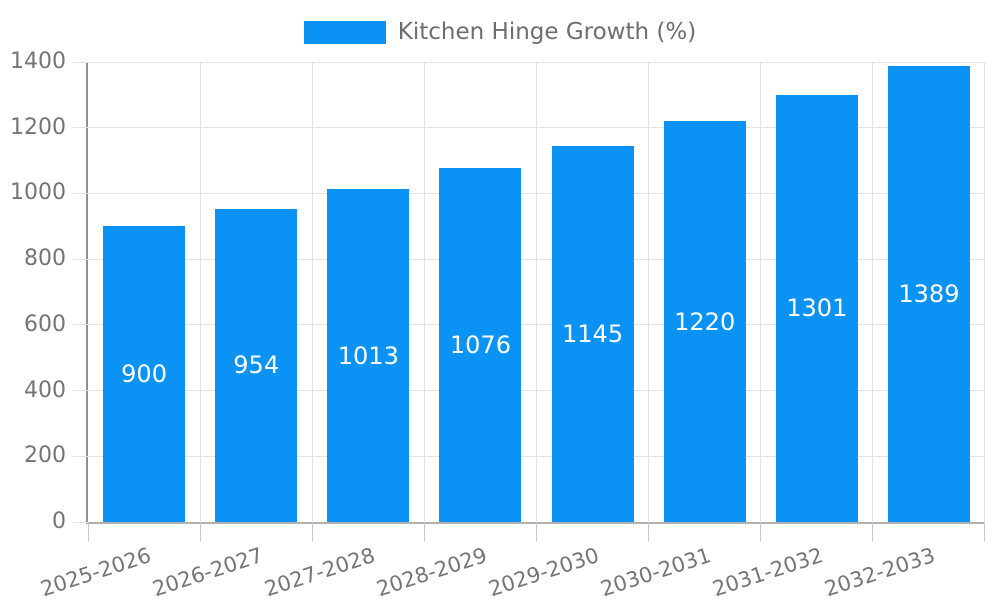 This screenshot has height=600, width=1000. Describe the element at coordinates (45, 259) in the screenshot. I see `y-axis-tick-label: 800` at that location.